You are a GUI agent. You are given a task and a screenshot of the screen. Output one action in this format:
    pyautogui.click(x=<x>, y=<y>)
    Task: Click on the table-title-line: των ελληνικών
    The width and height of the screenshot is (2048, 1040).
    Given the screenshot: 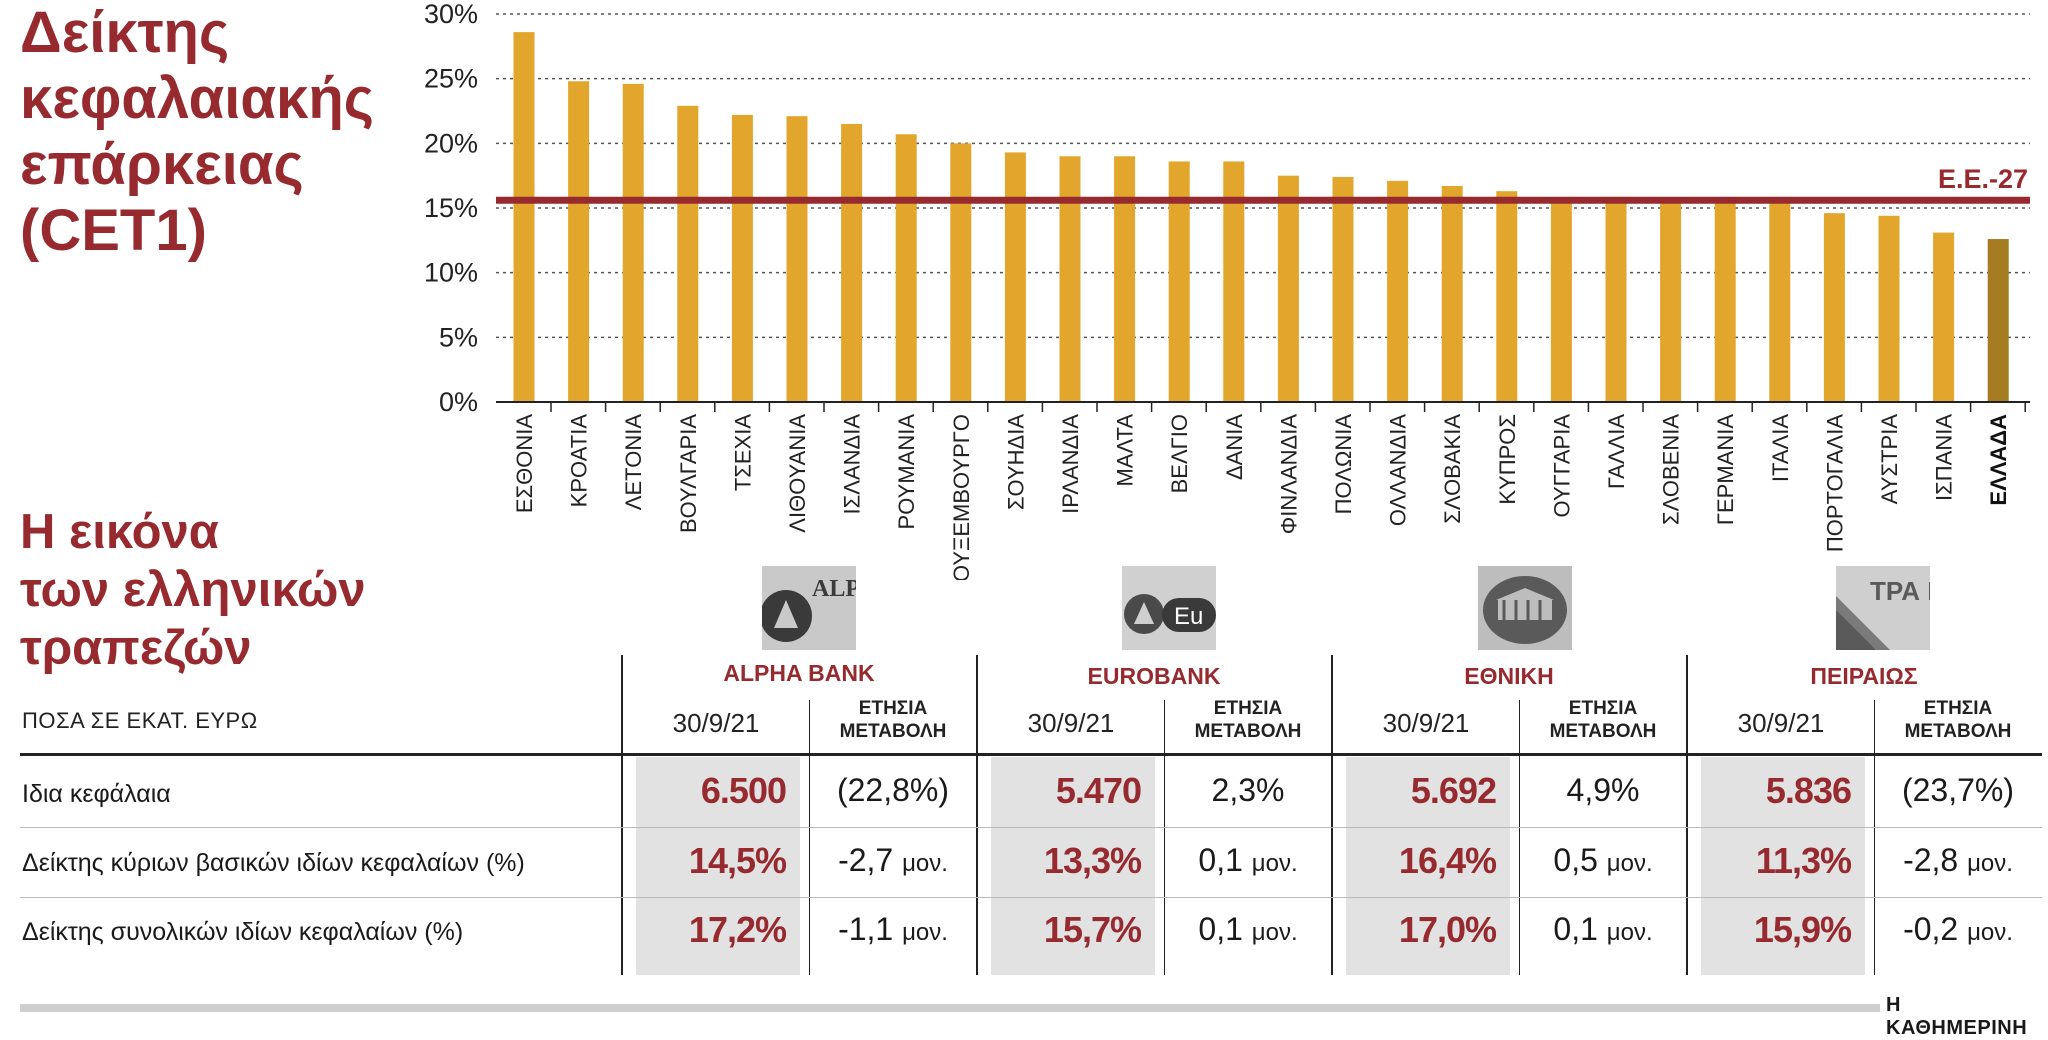 What is the action you would take?
    pyautogui.click(x=193, y=590)
    